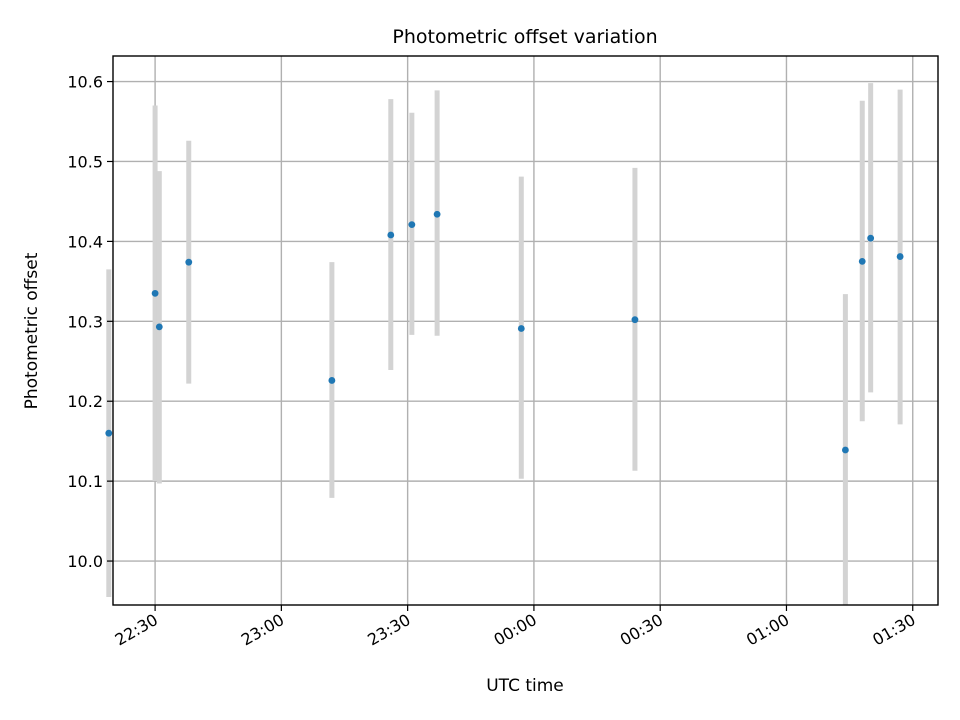 Image resolution: width=960 pixels, height=720 pixels. What do you see at coordinates (524, 37) in the screenshot?
I see `chart-title: Photometric offset variation` at bounding box center [524, 37].